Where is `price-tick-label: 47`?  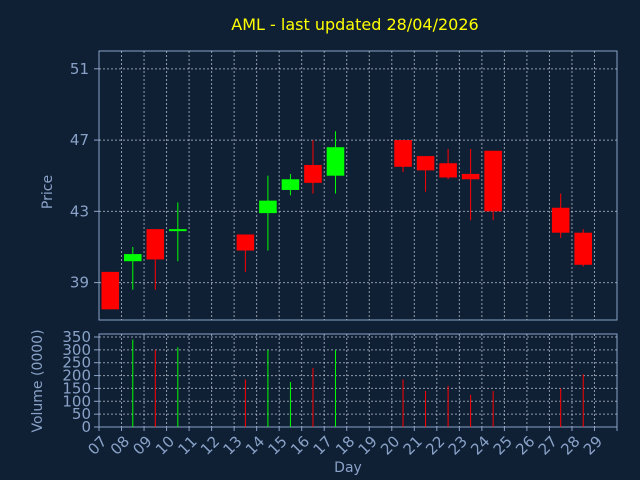
price-tick-label: 47 is located at coordinates (79, 140).